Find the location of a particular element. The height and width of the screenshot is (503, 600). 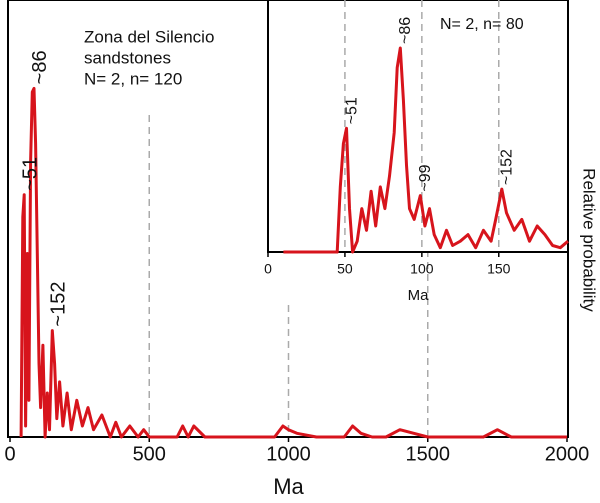

y-axis-label: Relative probability is located at coordinates (589, 240).